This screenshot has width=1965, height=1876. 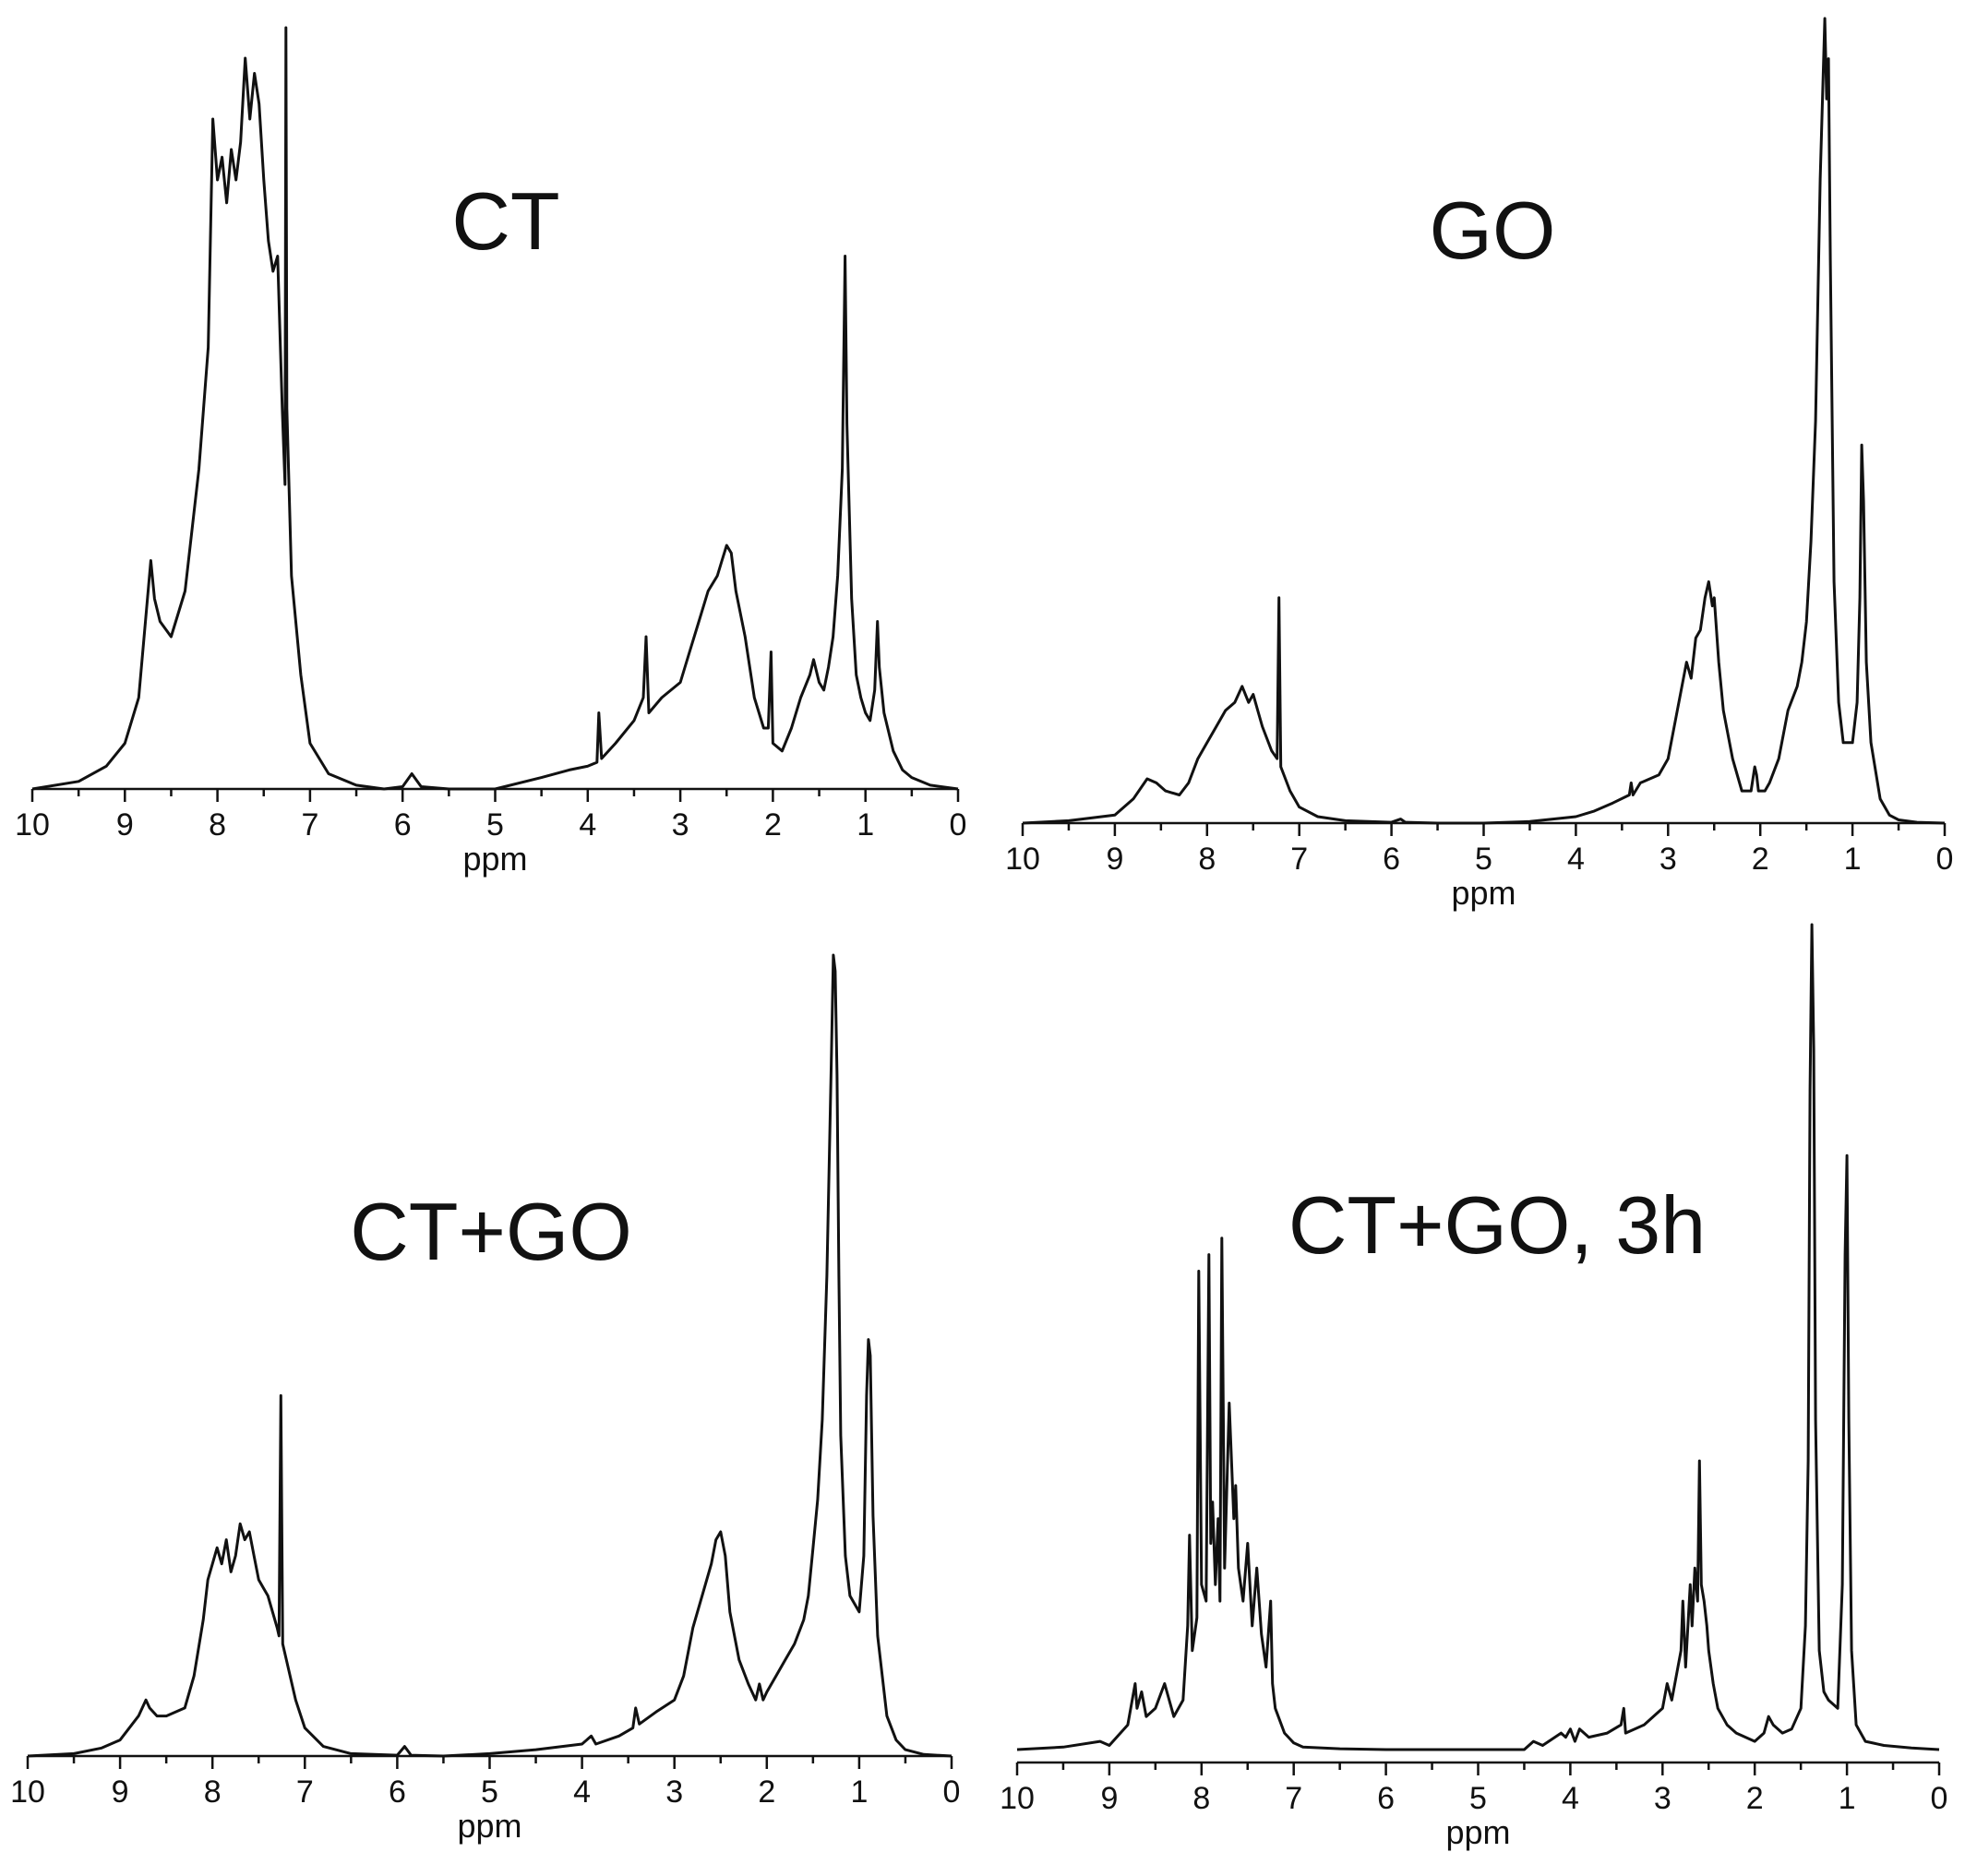 I want to click on panel-ct-go-3h-tick-label: 2, so click(x=1755, y=1798).